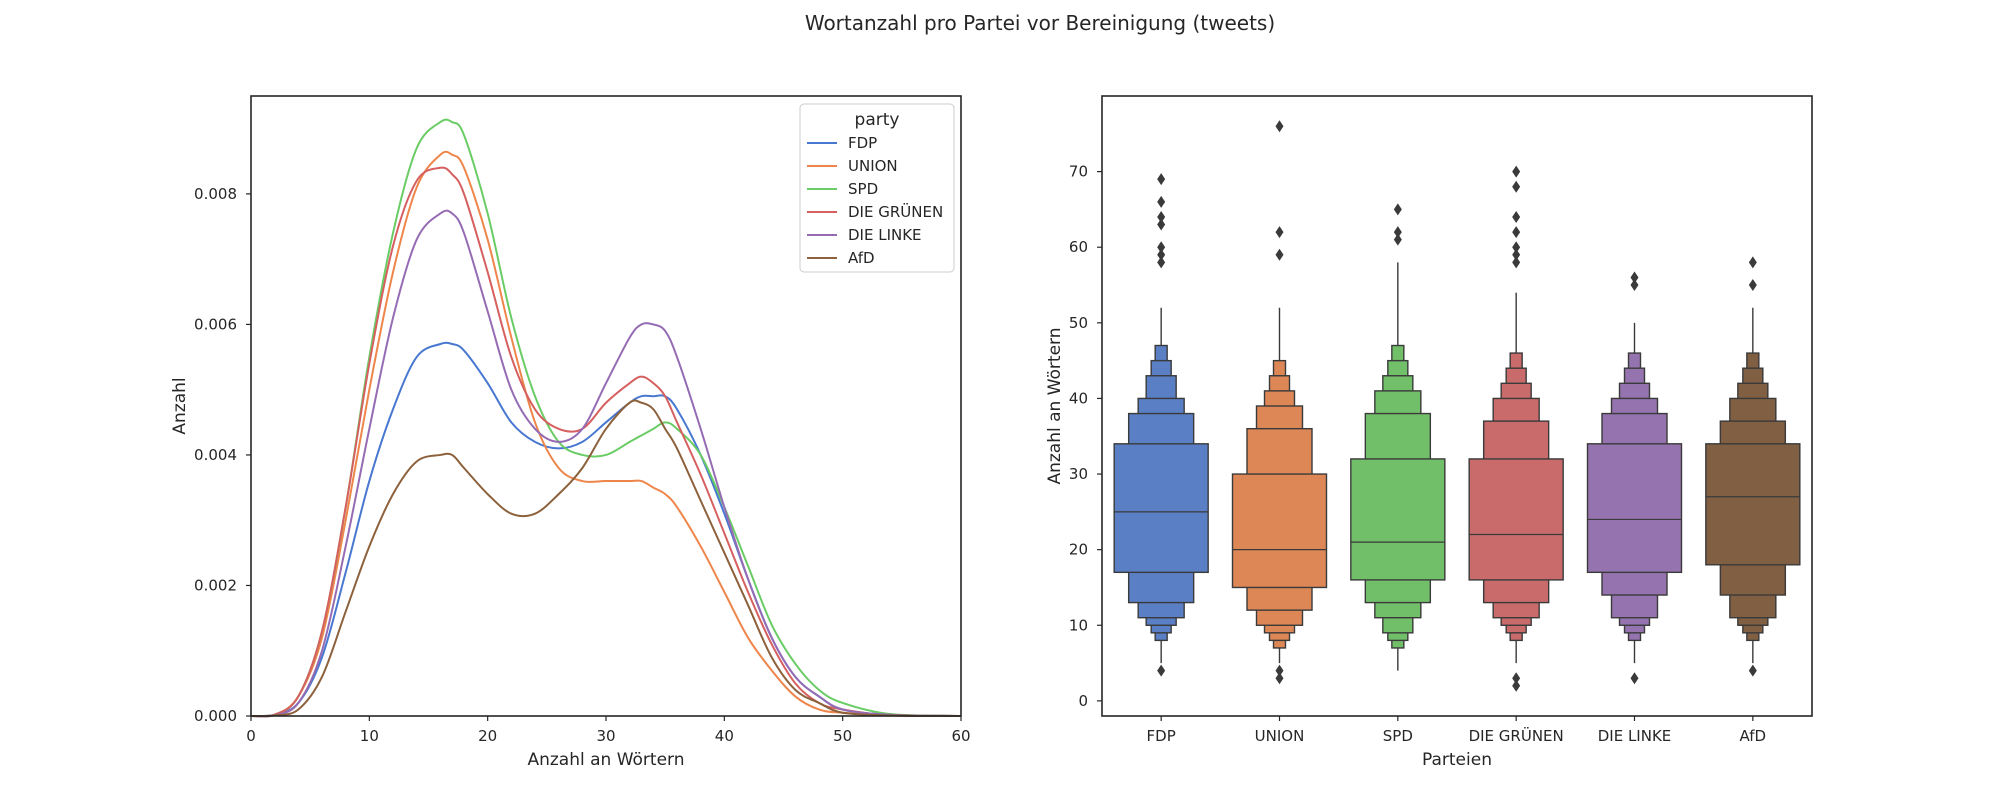 The height and width of the screenshot is (800, 2000). I want to click on boxen-x-tick-label: SPD, so click(1398, 736).